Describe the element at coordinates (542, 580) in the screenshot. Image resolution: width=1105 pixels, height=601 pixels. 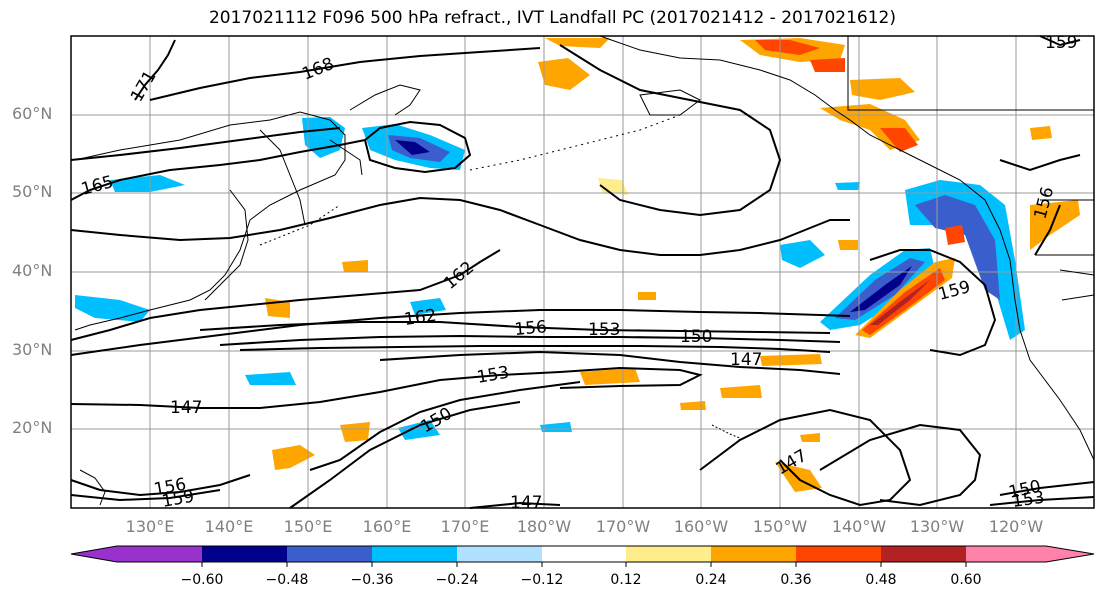
I see `colorbar-label: −0.12` at that location.